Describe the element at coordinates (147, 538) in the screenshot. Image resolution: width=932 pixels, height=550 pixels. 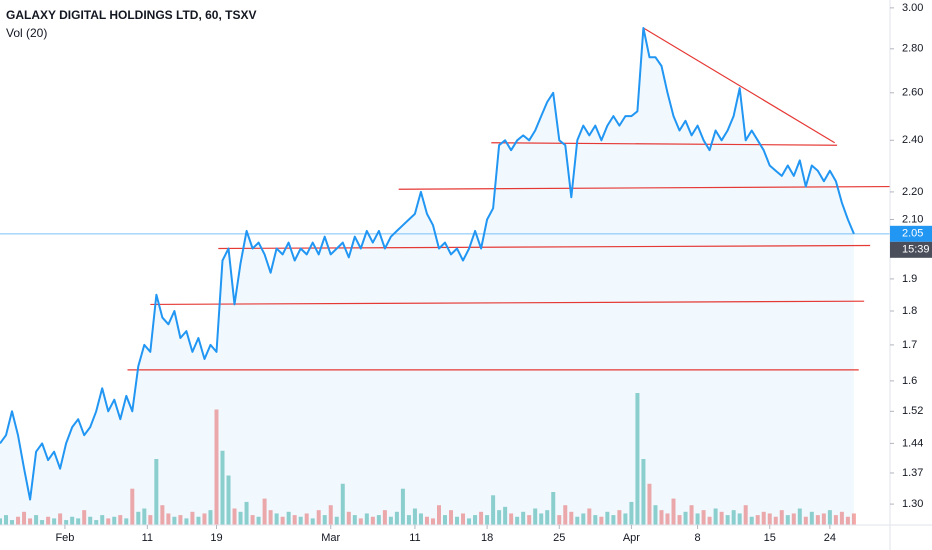
I see `x-tick-label: 11` at that location.